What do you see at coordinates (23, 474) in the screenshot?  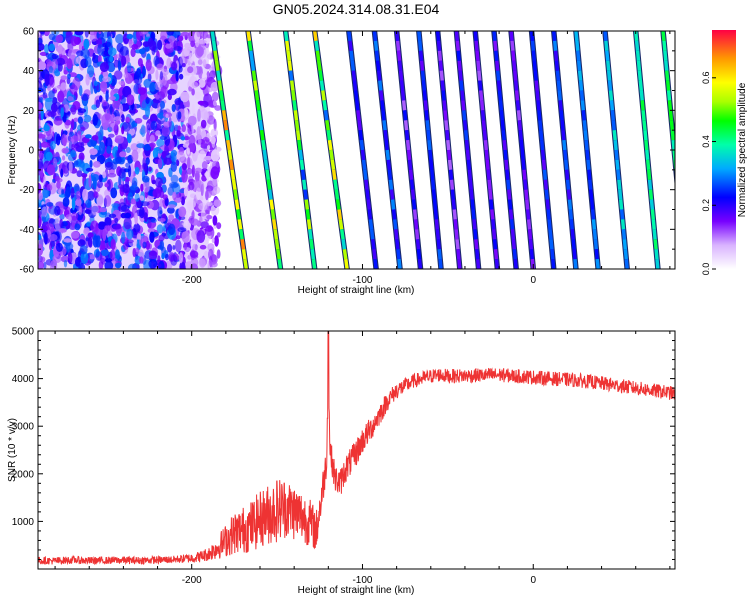 I see `y-tick-label: 2000` at bounding box center [23, 474].